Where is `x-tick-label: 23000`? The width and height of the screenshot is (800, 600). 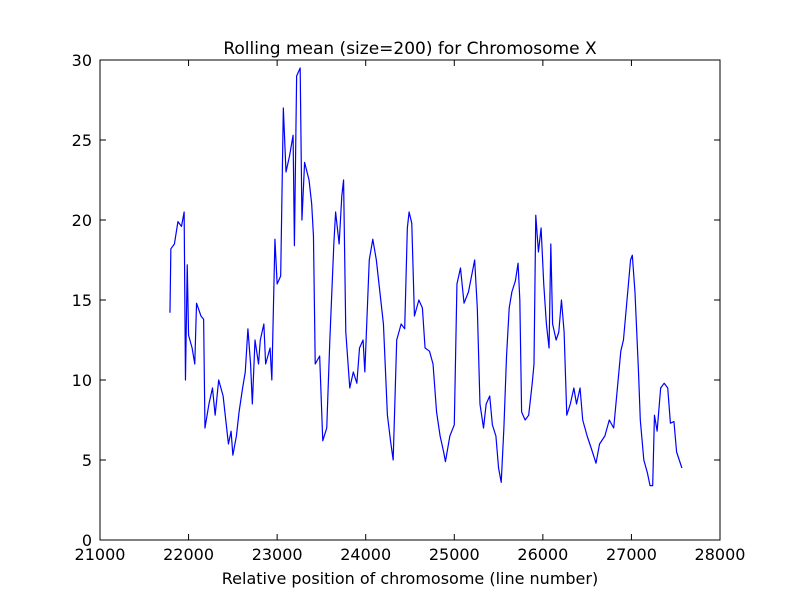
x-tick-label: 23000 is located at coordinates (277, 554).